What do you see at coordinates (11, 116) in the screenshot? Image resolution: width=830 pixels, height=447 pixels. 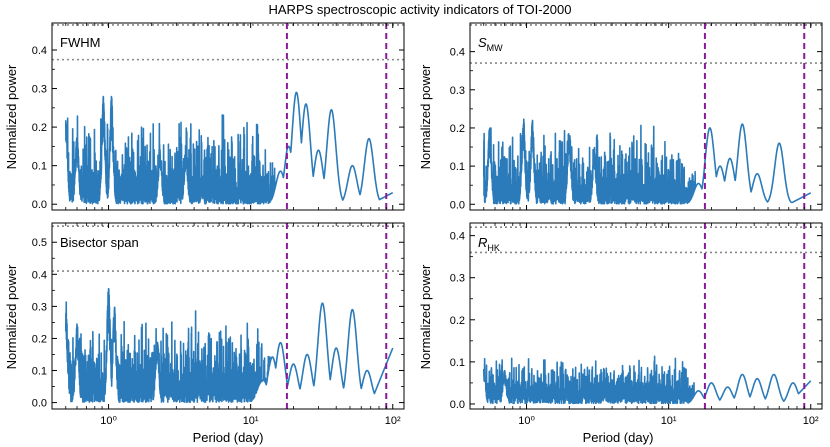 I see `y-axis-label-top-left: Normalized power` at bounding box center [11, 116].